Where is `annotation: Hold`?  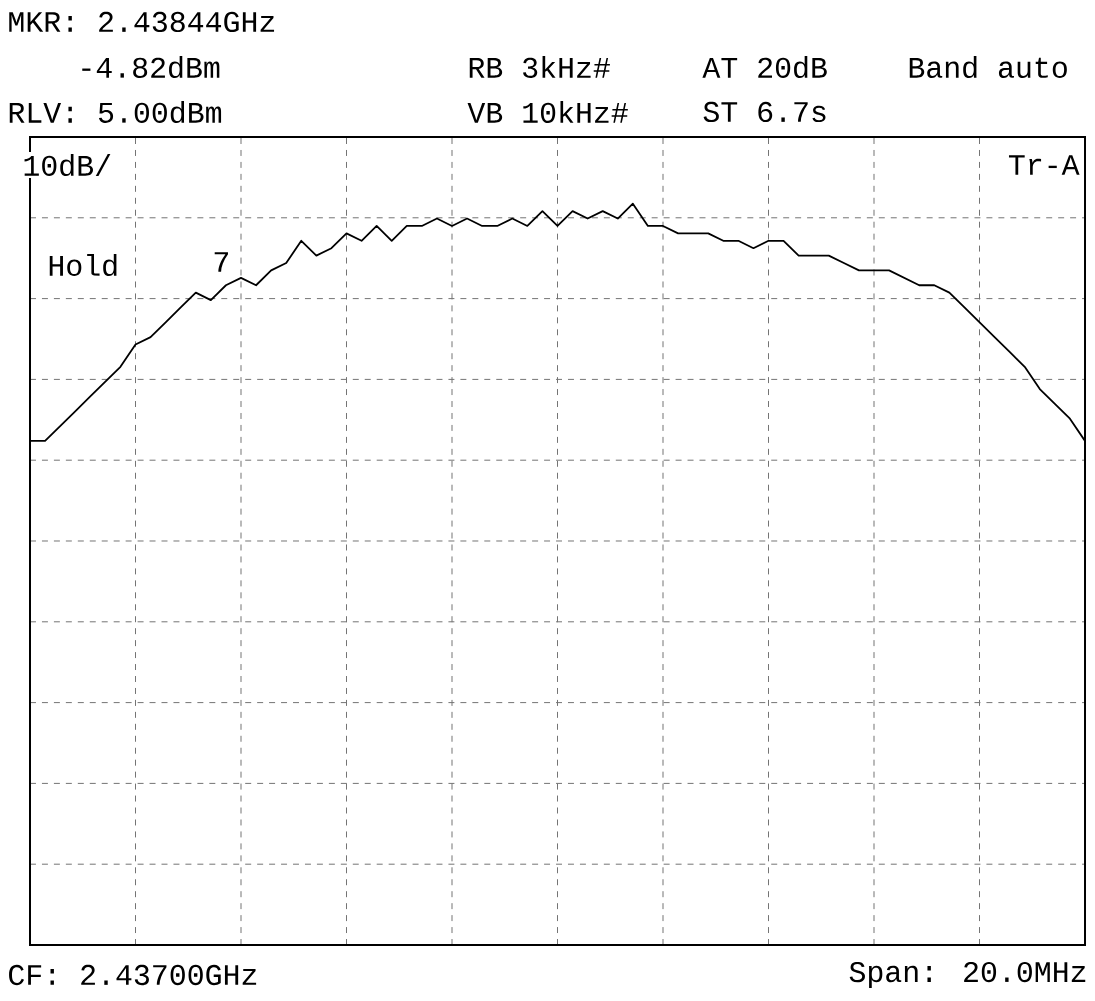 annotation: Hold is located at coordinates (83, 265).